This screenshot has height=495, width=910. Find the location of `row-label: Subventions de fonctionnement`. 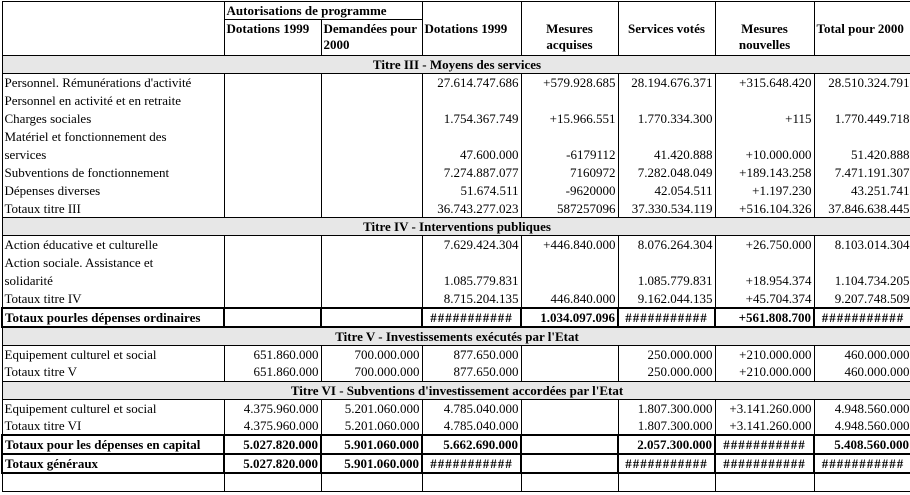

row-label: Subventions de fonctionnement is located at coordinates (113, 172).